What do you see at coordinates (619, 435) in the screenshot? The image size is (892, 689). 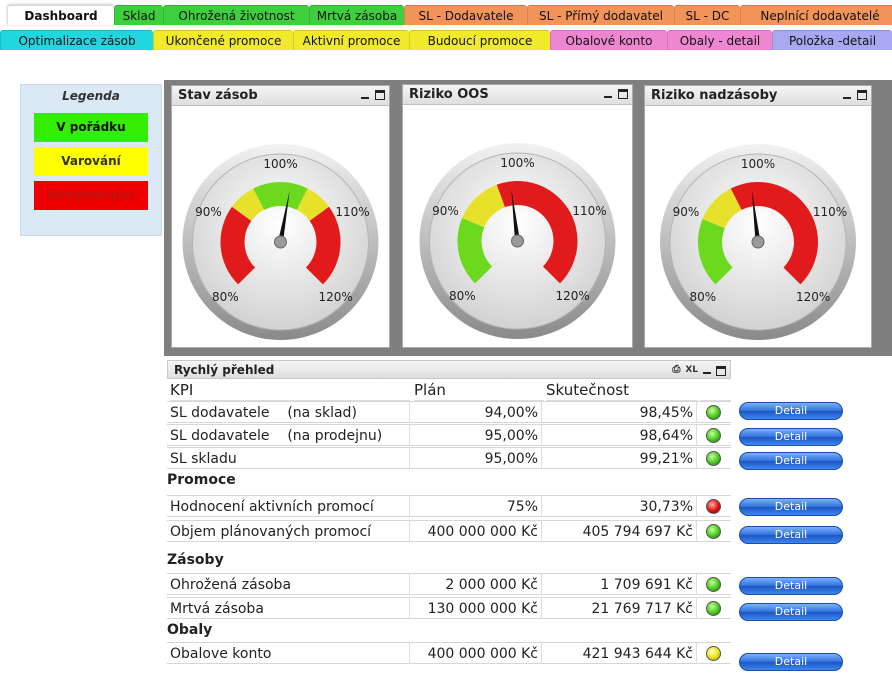 I see `actual-cell: 98,64%` at bounding box center [619, 435].